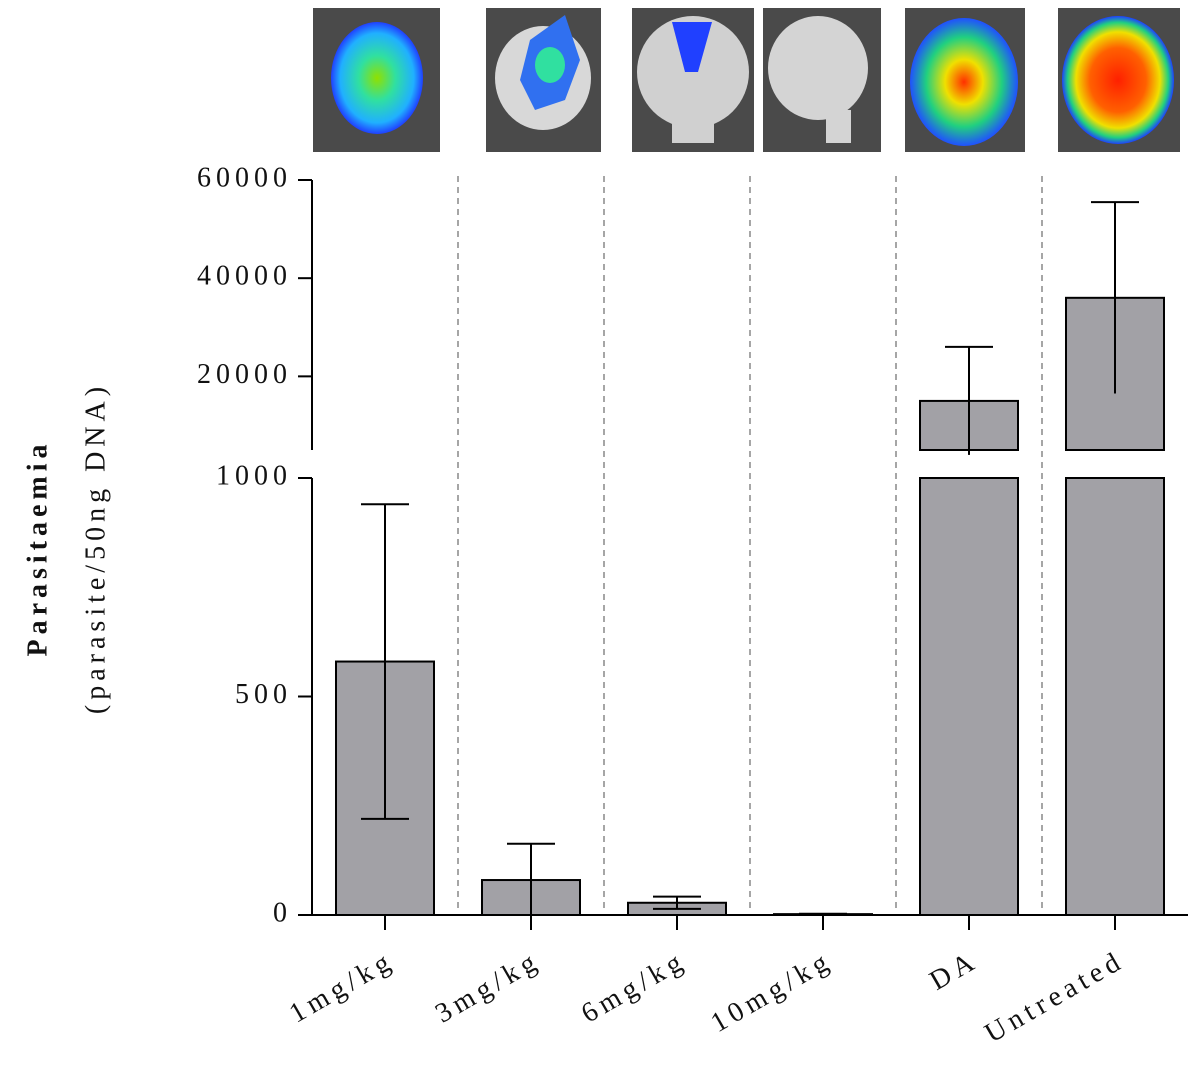  What do you see at coordinates (954, 971) in the screenshot?
I see `x-tick-label: DA` at bounding box center [954, 971].